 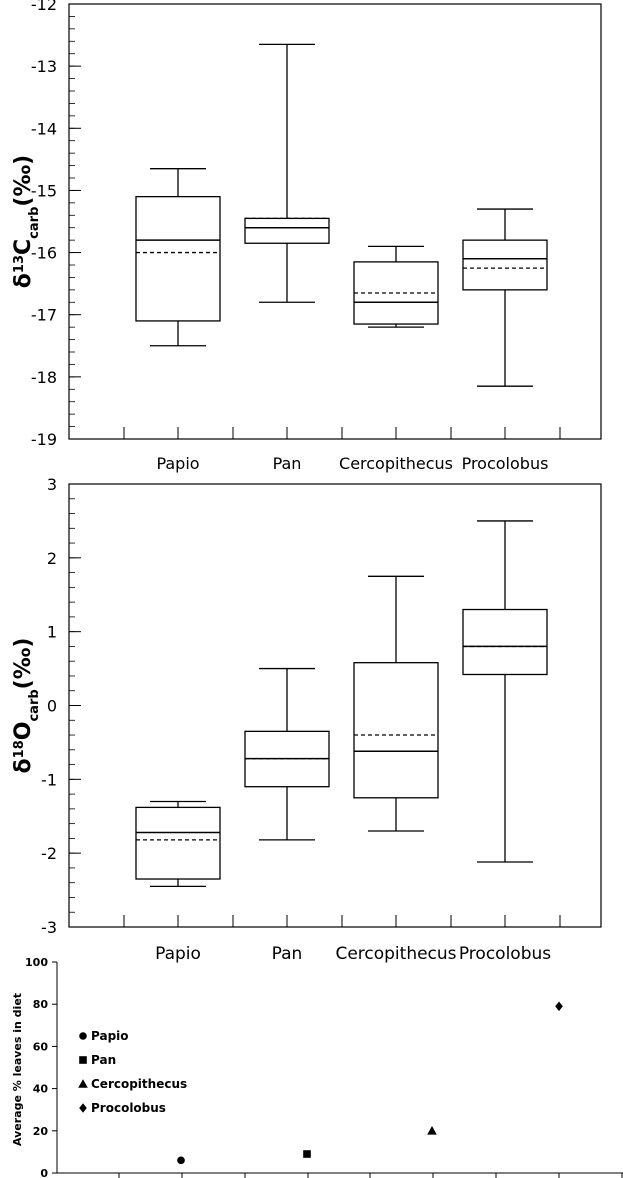 I want to click on y-tick-label: -16, so click(x=44, y=253).